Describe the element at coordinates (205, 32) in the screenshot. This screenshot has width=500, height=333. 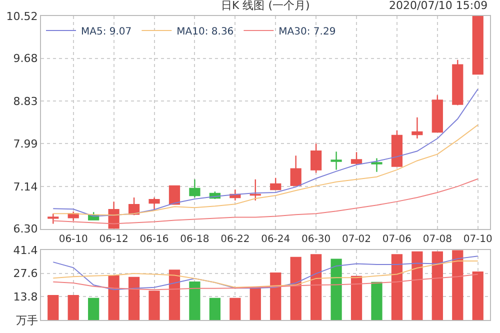
I see `legend-label: MA10: 8.36` at that location.